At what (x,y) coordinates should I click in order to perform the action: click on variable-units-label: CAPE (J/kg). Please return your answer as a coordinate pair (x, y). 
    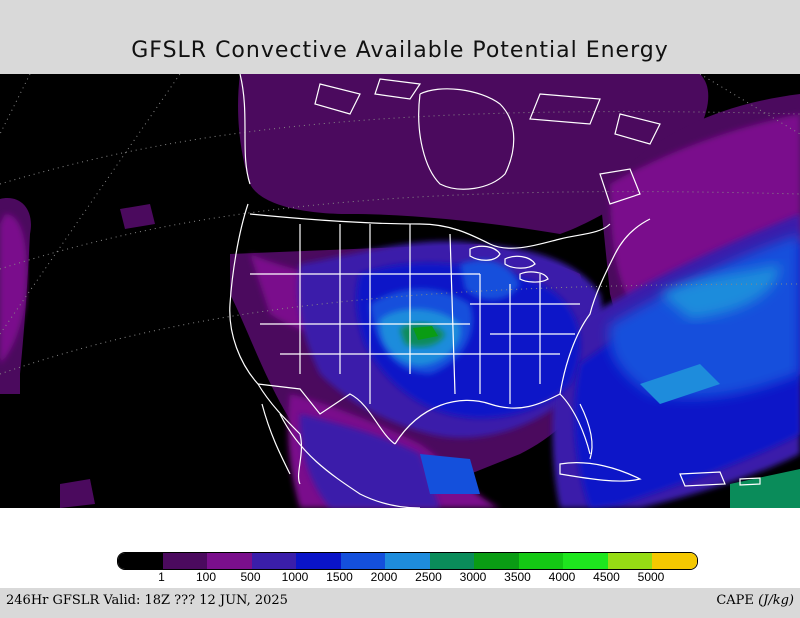
    Looking at the image, I should click on (755, 600).